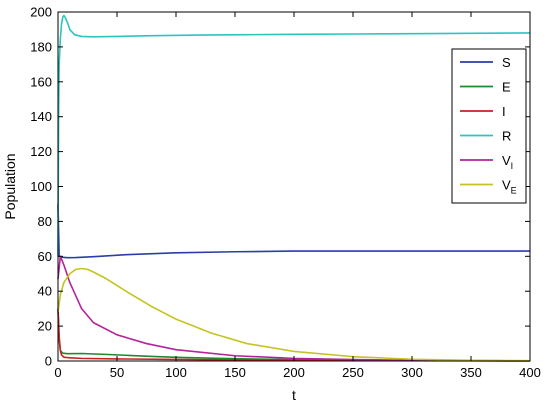 The height and width of the screenshot is (405, 550). What do you see at coordinates (41, 12) in the screenshot?
I see `y-tick-label: 200` at bounding box center [41, 12].